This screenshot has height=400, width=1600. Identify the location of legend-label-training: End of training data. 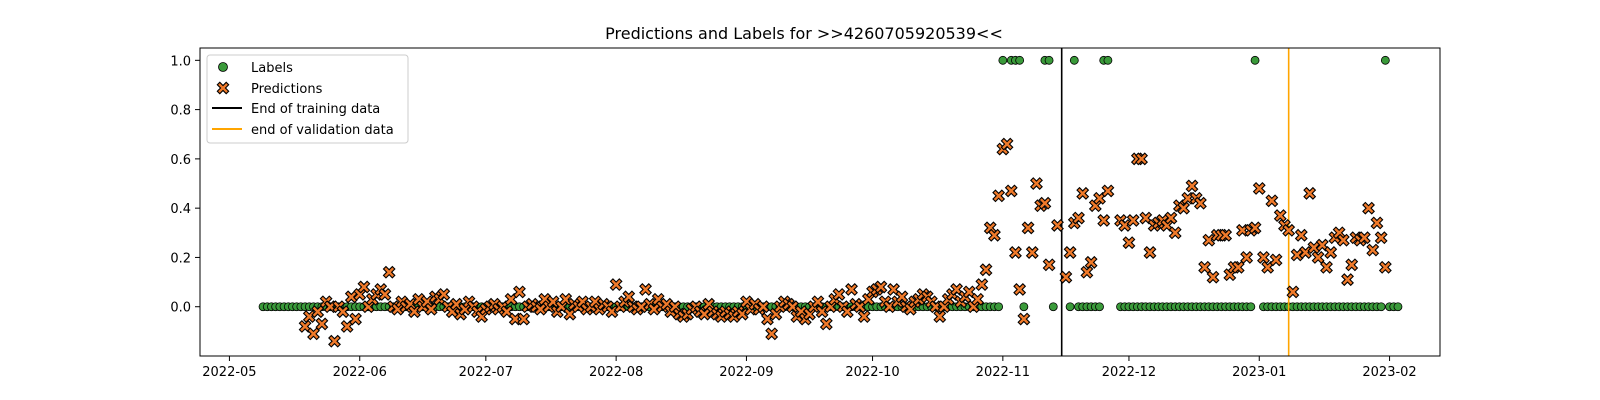
(315, 109).